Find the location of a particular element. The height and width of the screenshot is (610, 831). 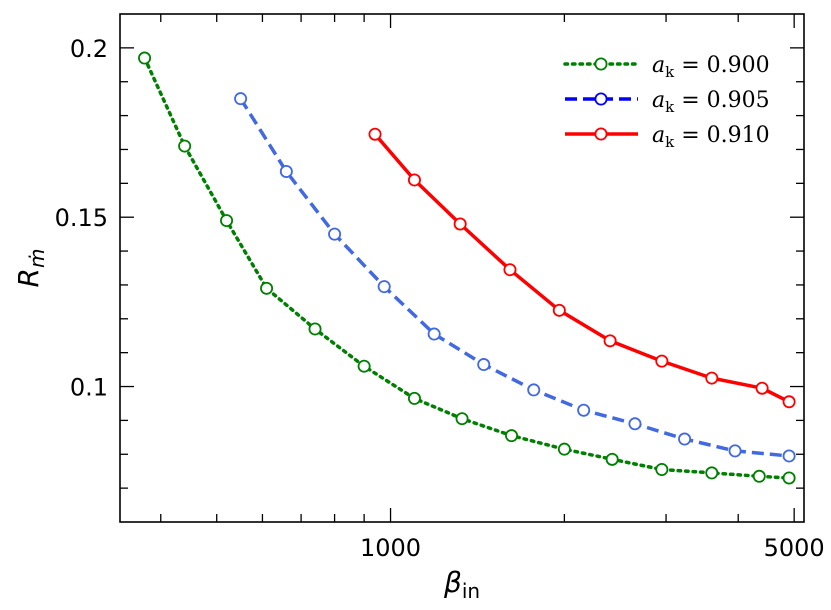

legend-entry-0: ak = 0.900 is located at coordinates (666, 67).